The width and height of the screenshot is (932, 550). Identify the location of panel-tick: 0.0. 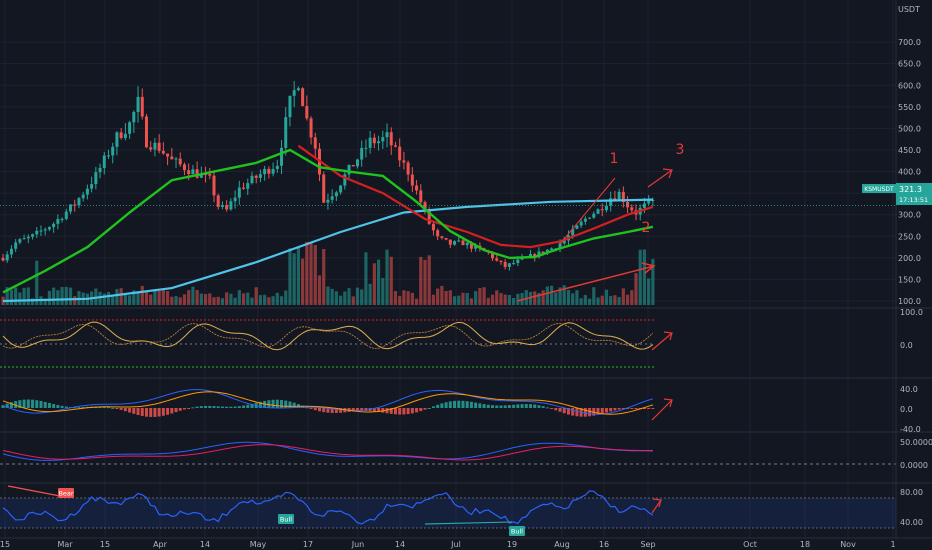
(906, 409).